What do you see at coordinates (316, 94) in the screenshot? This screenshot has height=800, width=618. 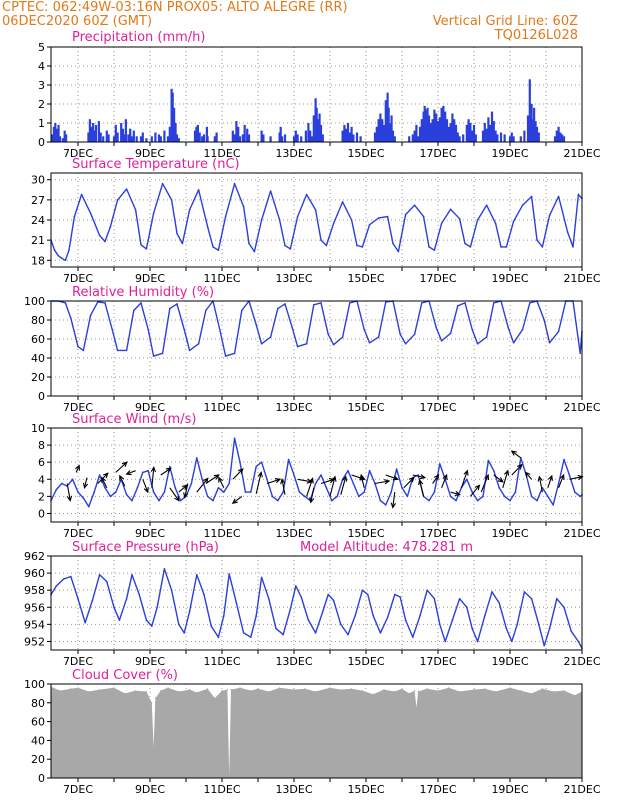 I see `panel-precipitation-mm-h-frame` at bounding box center [316, 94].